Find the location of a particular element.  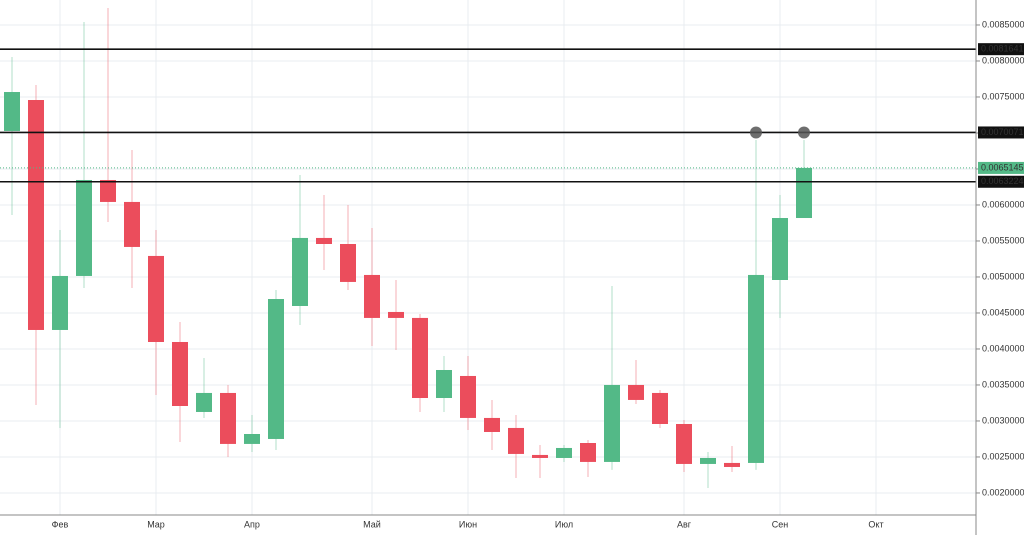

level-label: 0.00816413 is located at coordinates (1002, 49).